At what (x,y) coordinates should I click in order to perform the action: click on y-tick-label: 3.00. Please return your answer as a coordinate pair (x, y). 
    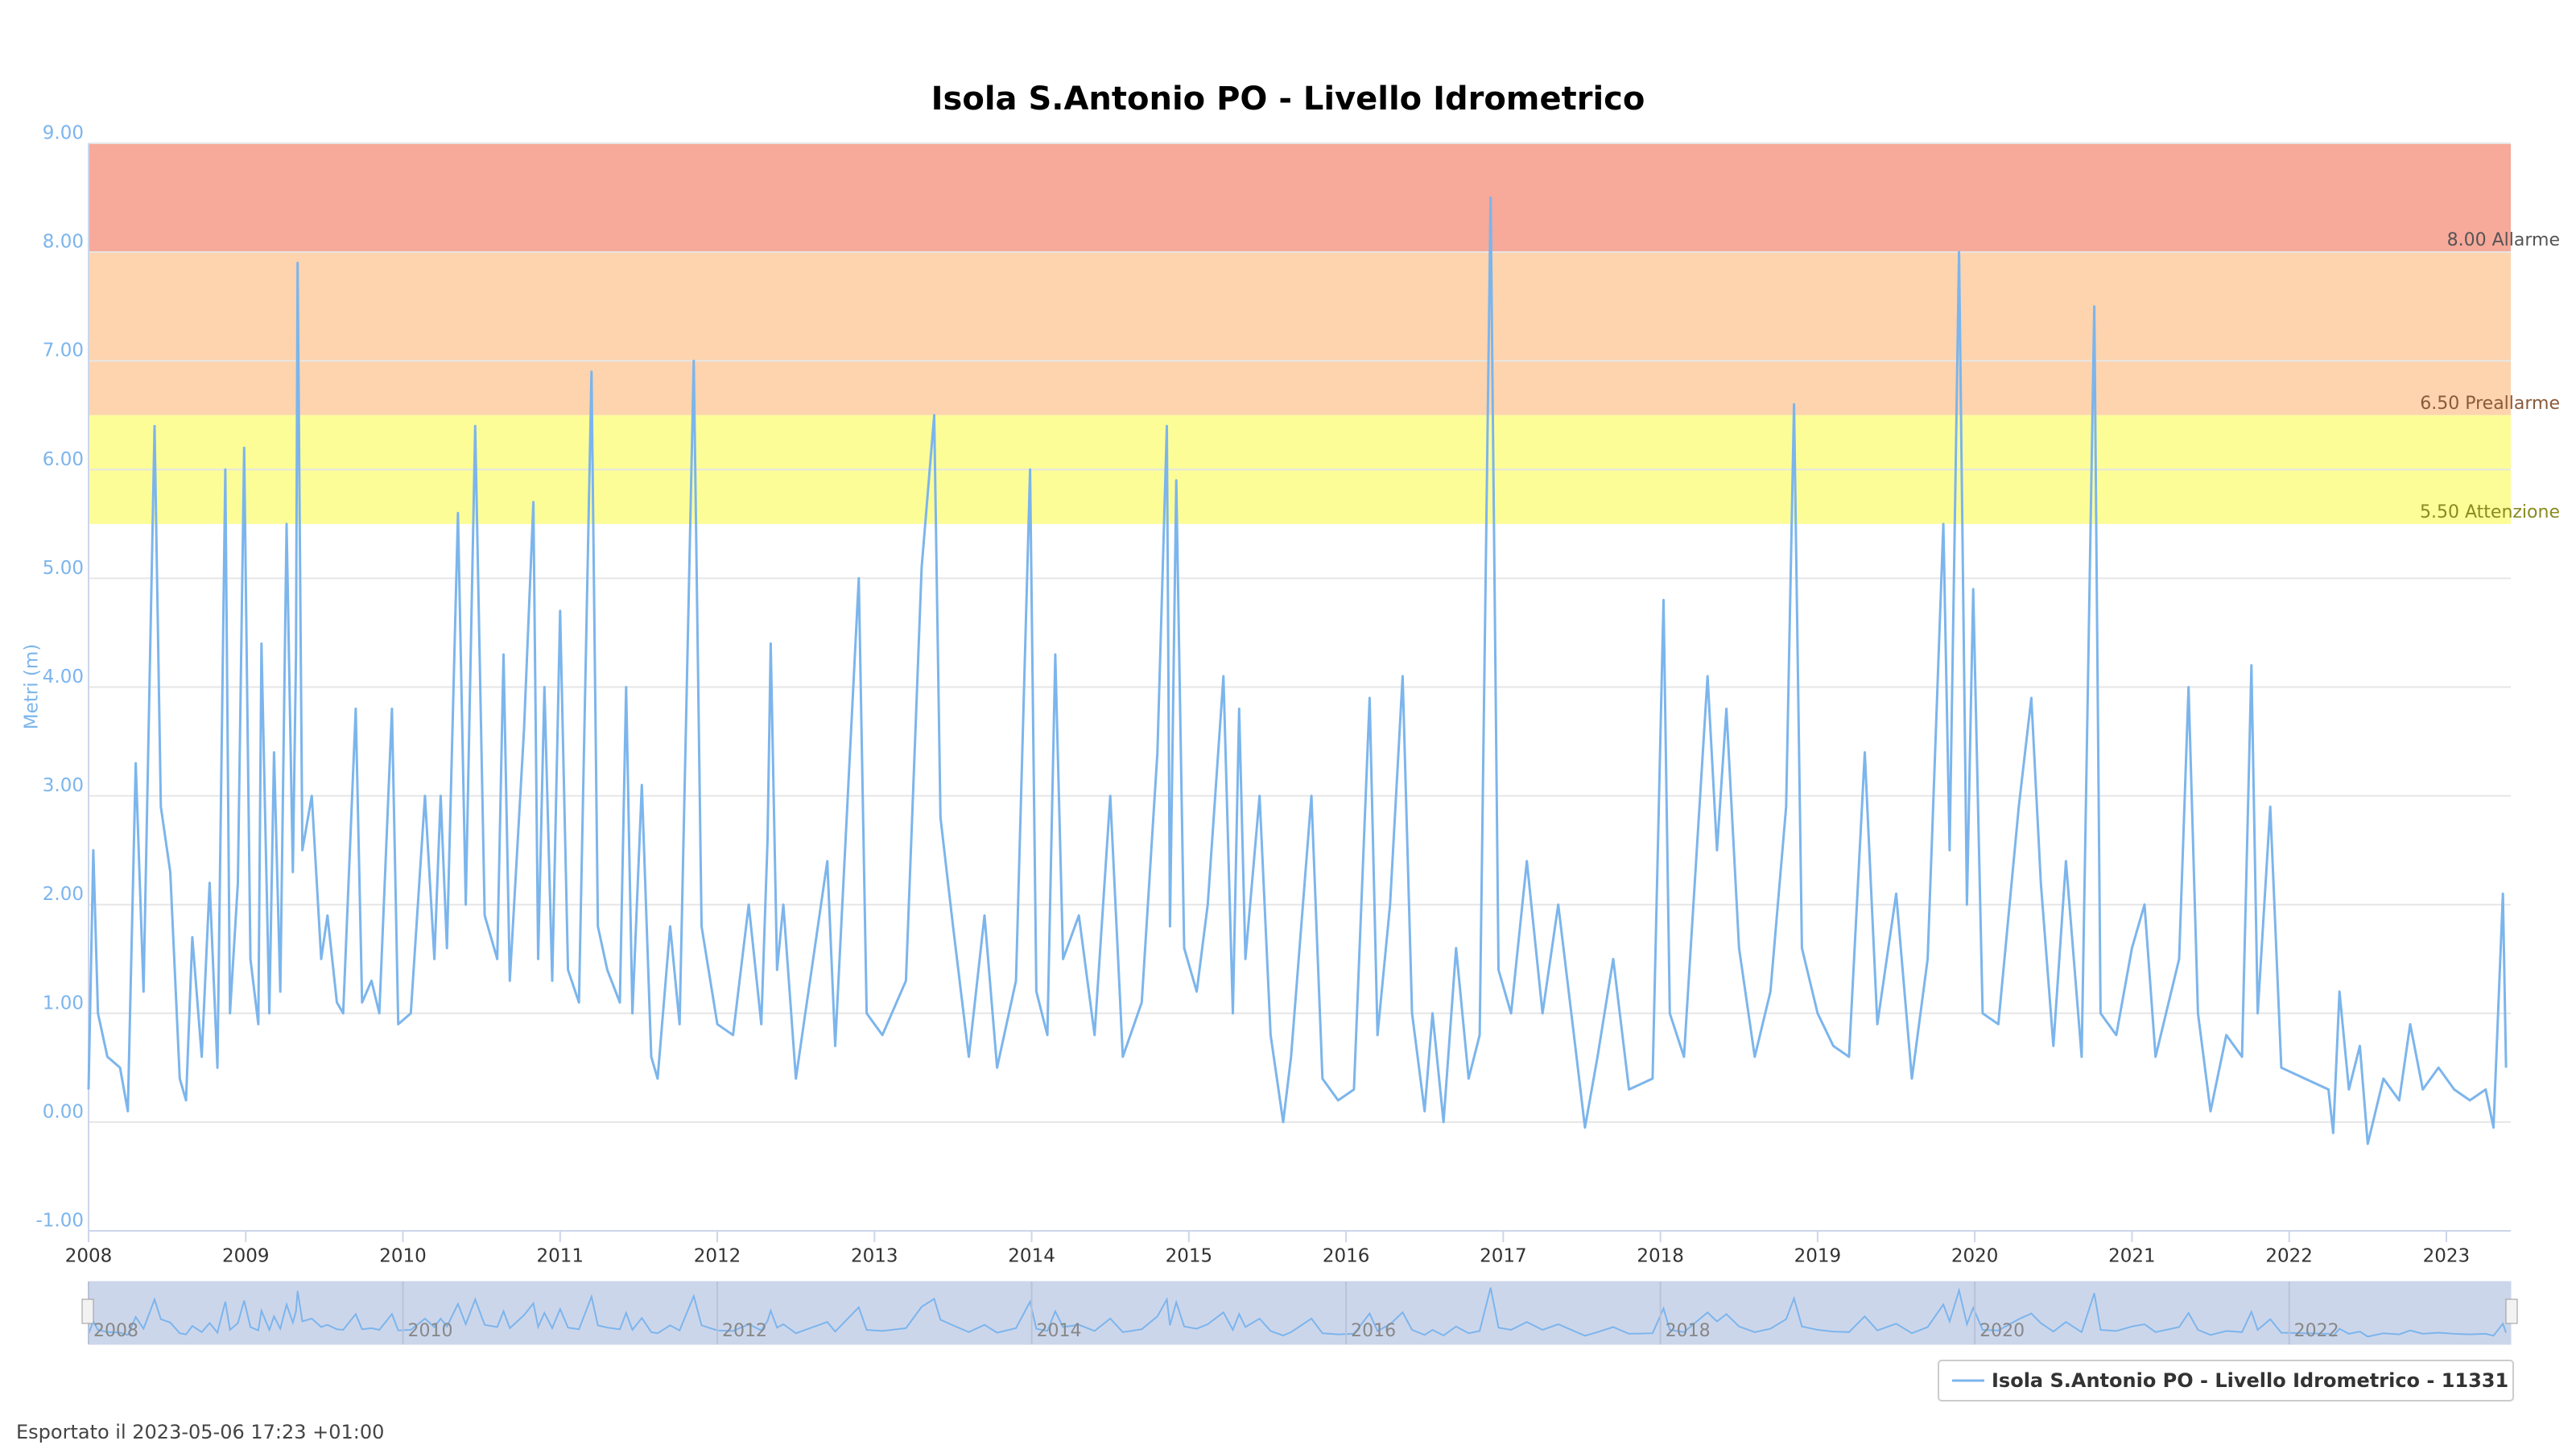
    Looking at the image, I should click on (63, 785).